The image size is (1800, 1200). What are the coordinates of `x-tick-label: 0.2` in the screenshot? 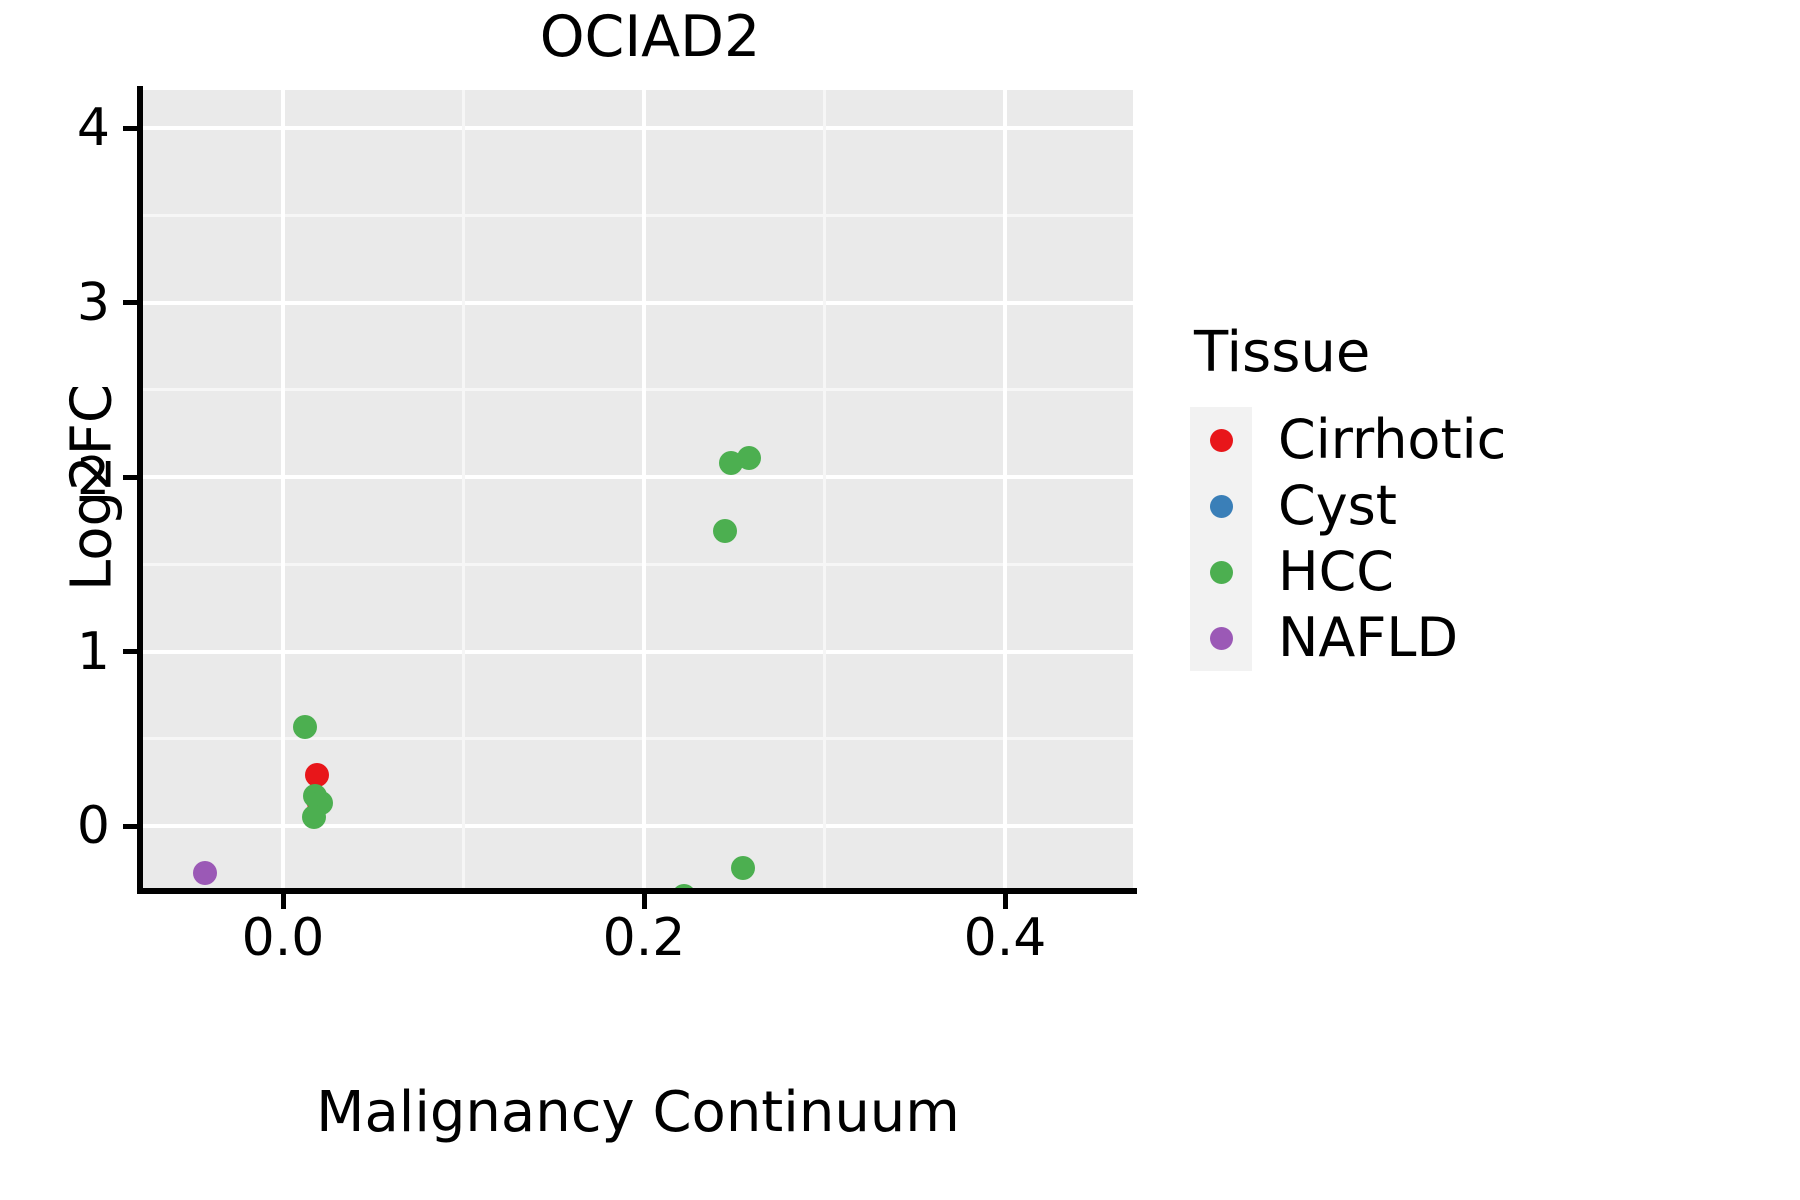 It's located at (644, 938).